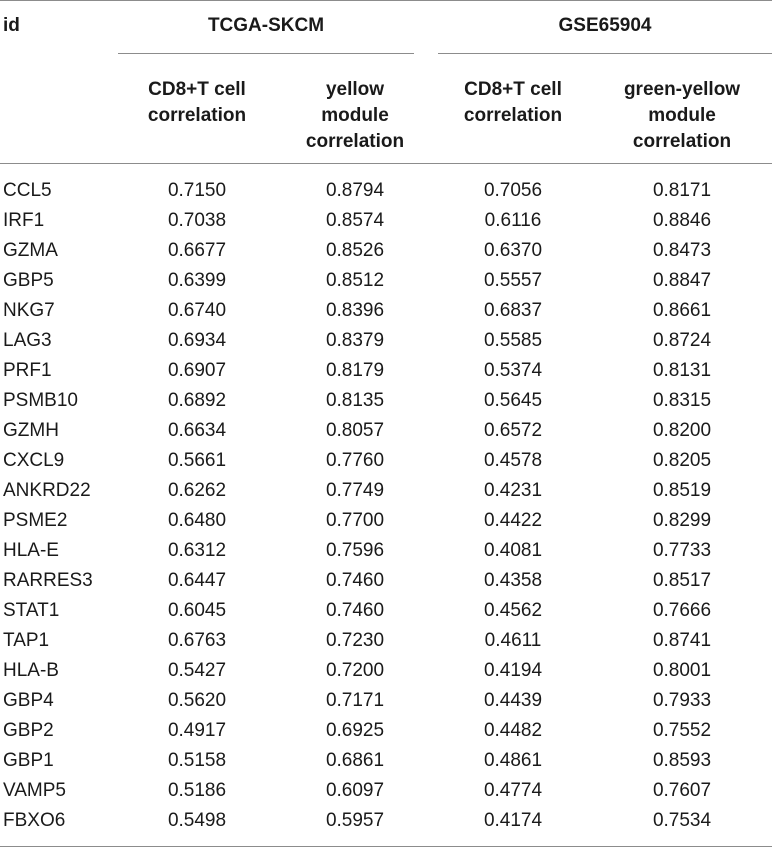 This screenshot has height=856, width=772. I want to click on sub-header-line: yellow, so click(355, 89).